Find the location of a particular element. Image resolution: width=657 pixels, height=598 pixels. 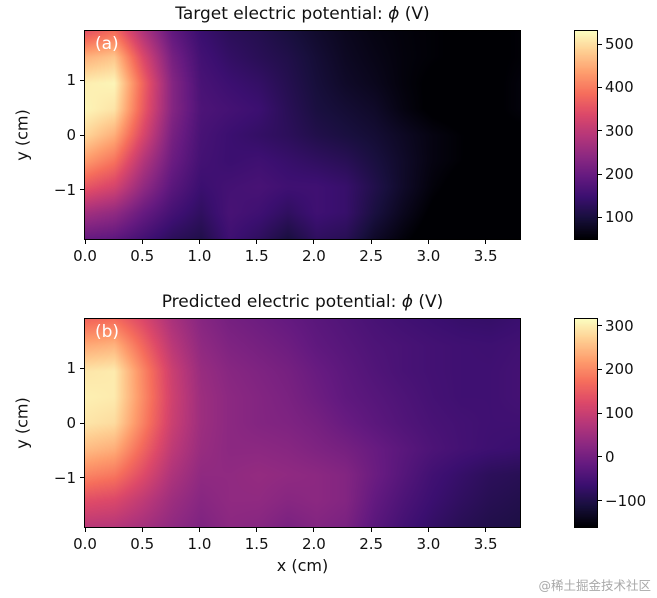

colorbar-tick-label: 500 is located at coordinates (619, 44).